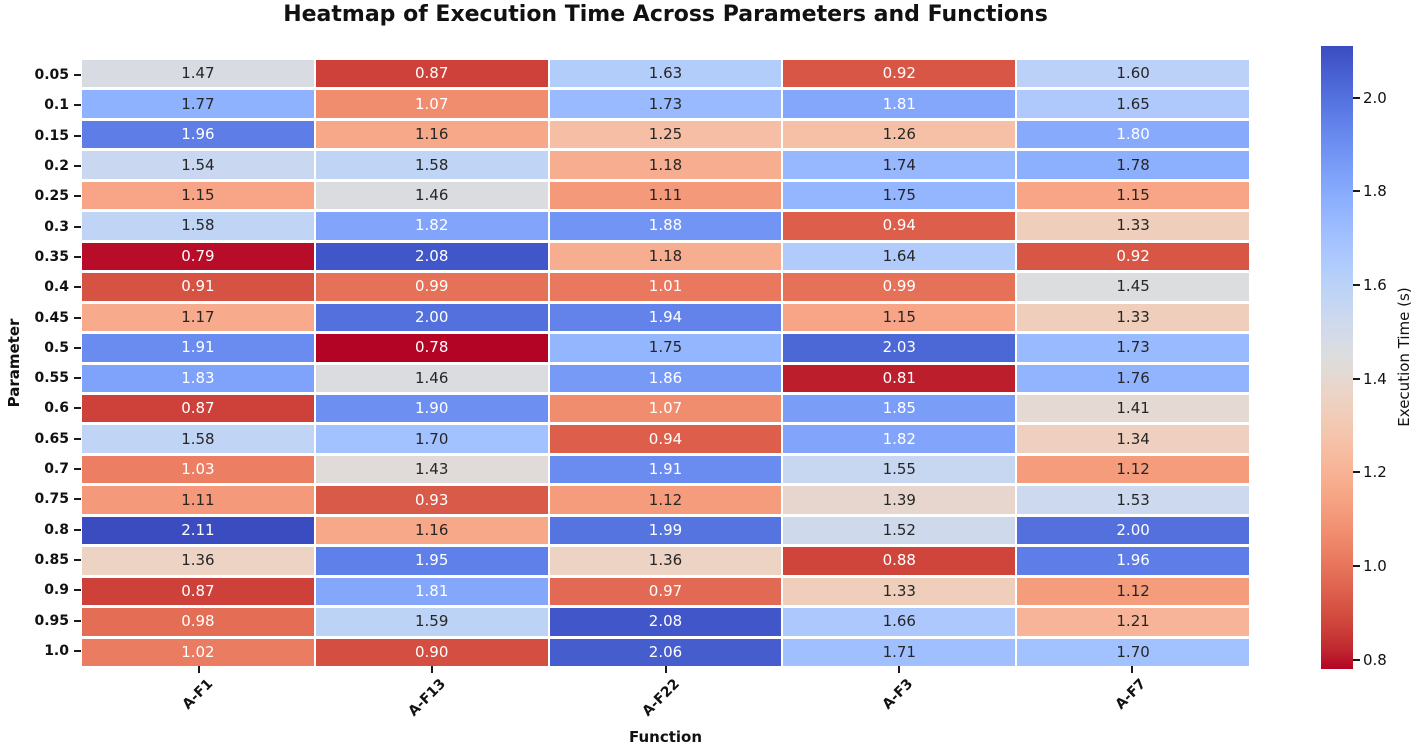 This screenshot has width=1418, height=747. Describe the element at coordinates (198, 165) in the screenshot. I see `heatmap-cell: 1.54` at that location.